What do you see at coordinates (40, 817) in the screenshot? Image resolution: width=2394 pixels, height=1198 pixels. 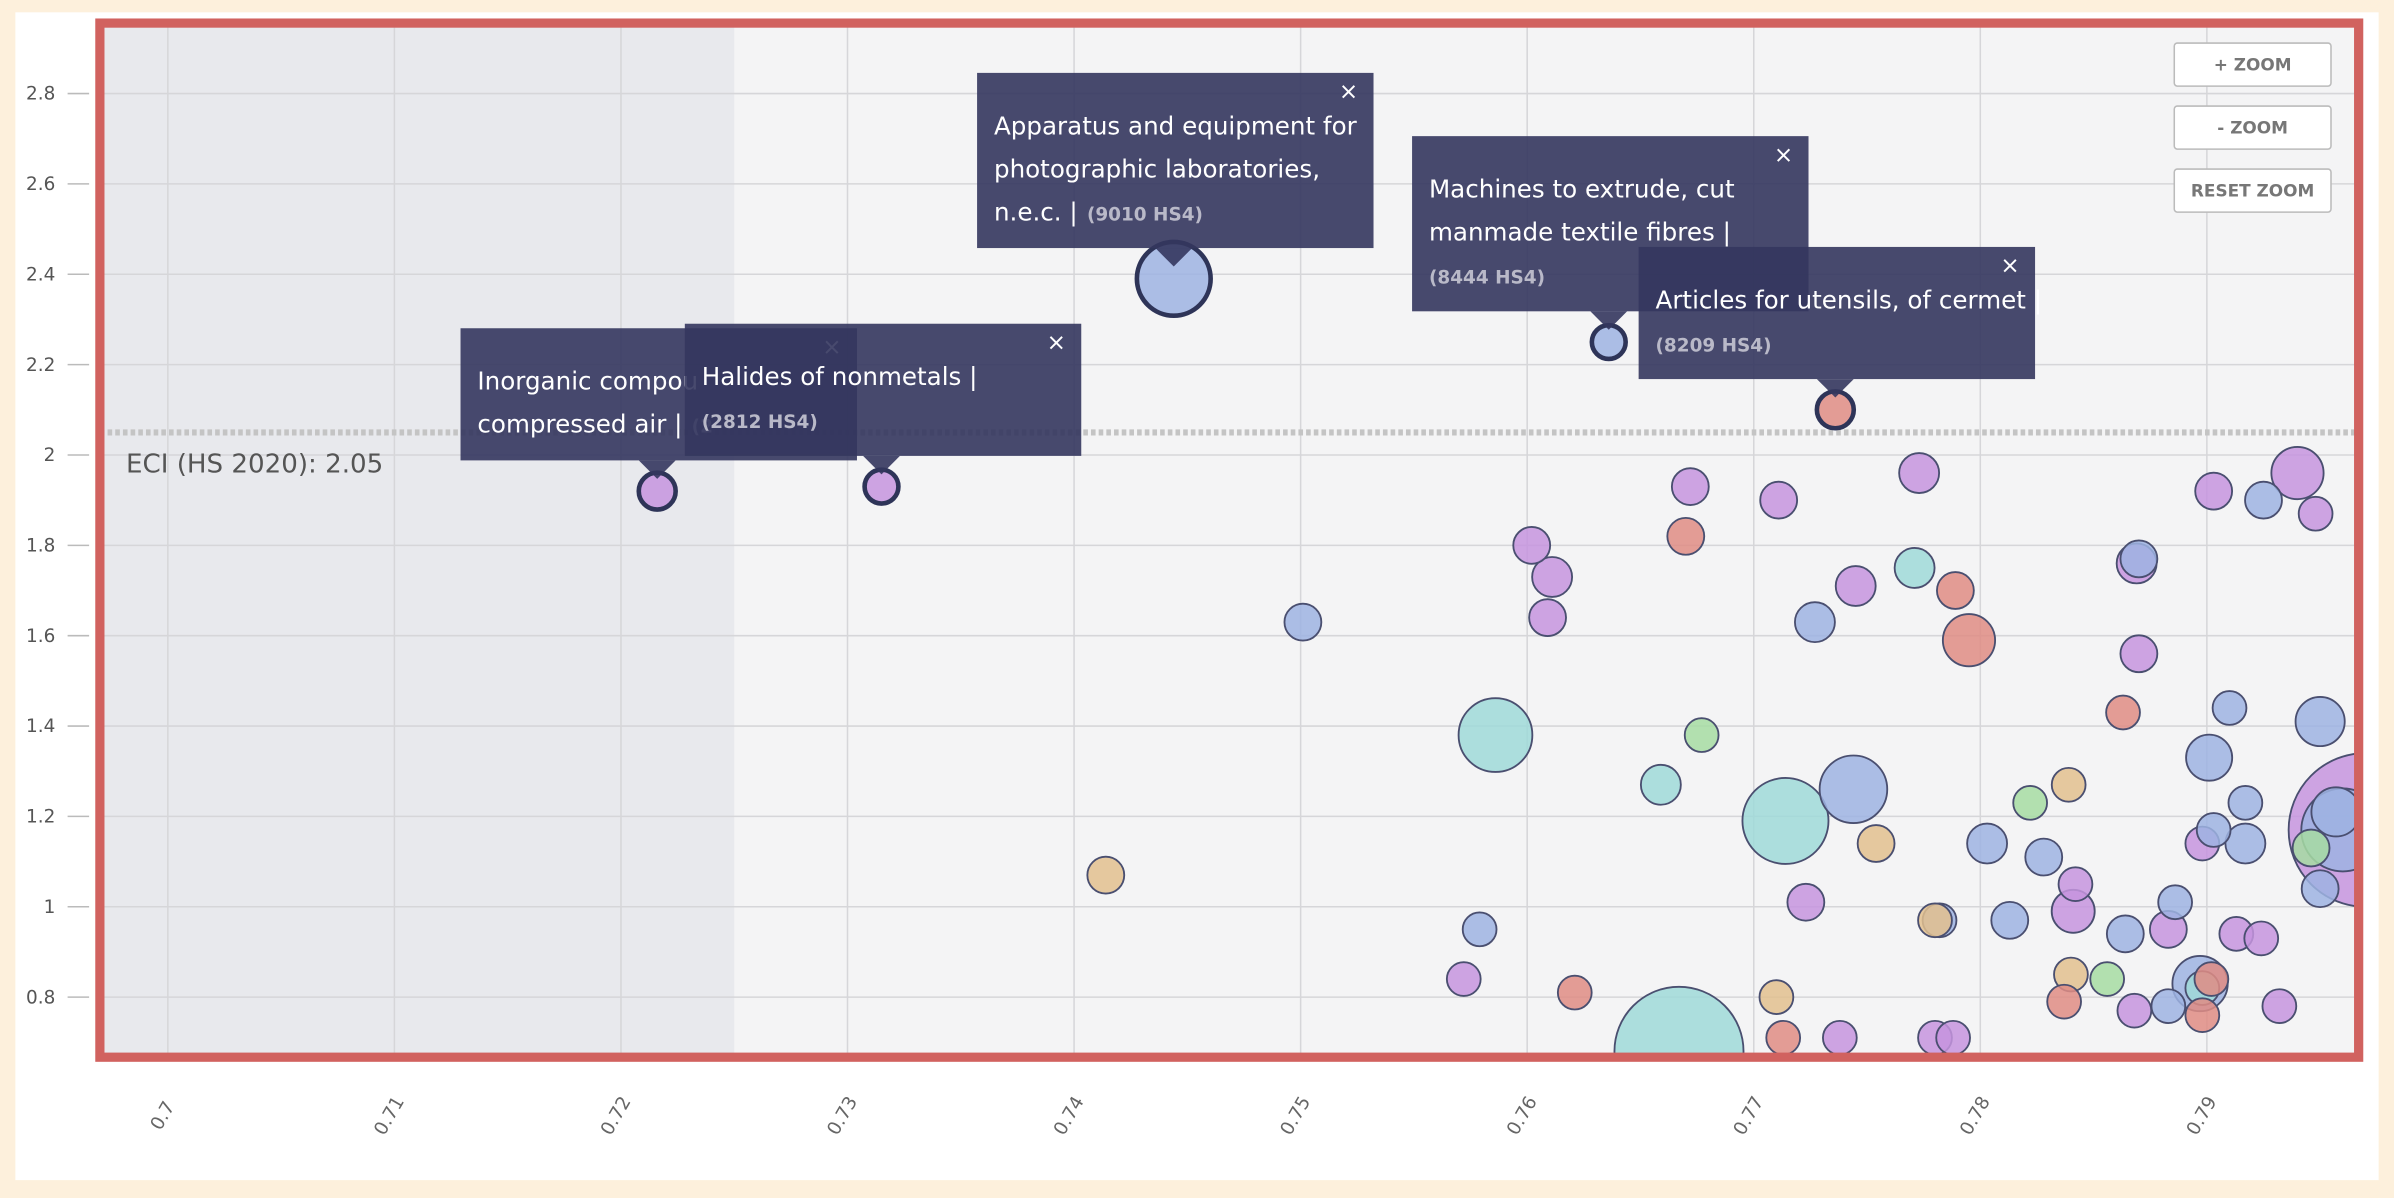 I see `y-tick-label: 1.2` at bounding box center [40, 817].